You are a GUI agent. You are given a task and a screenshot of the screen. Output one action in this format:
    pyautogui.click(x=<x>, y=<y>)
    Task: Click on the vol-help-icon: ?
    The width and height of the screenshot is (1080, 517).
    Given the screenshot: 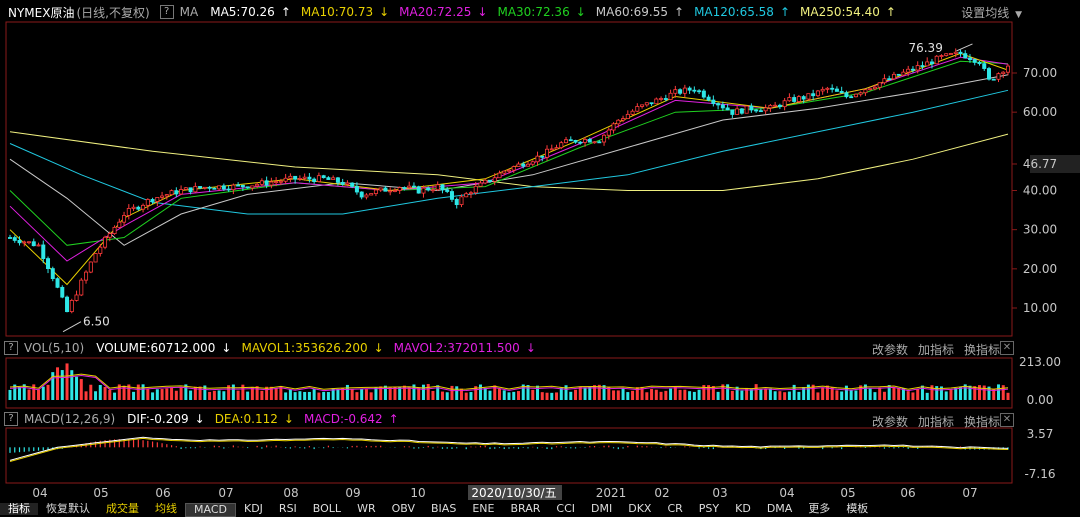 What is the action you would take?
    pyautogui.click(x=11, y=348)
    